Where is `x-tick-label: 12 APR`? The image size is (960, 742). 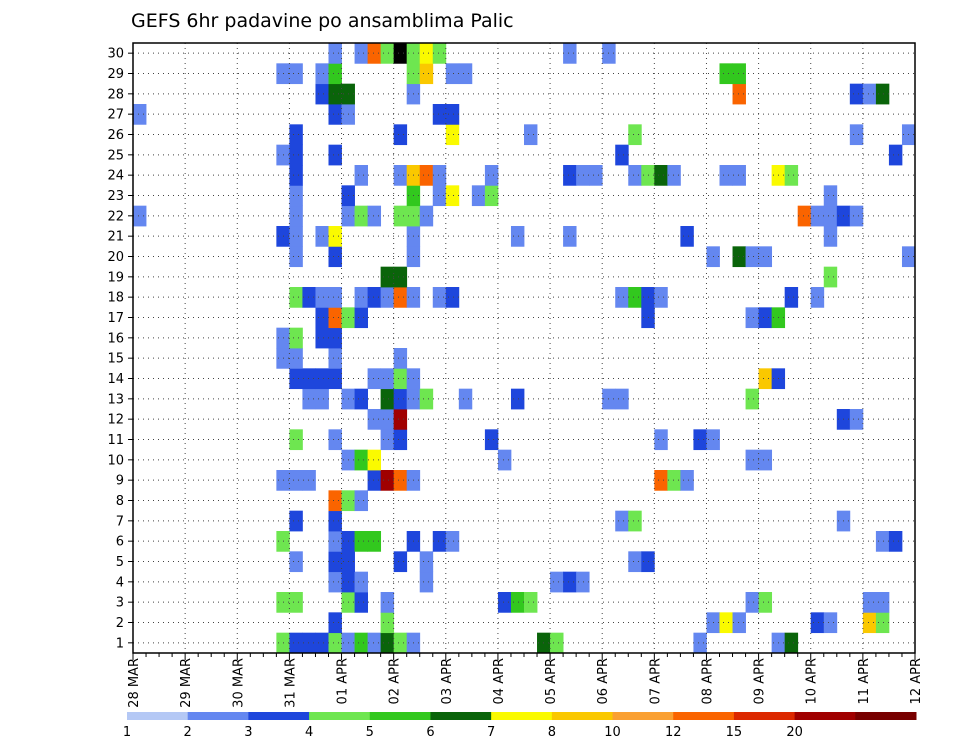 x-tick-label: 12 APR is located at coordinates (916, 681).